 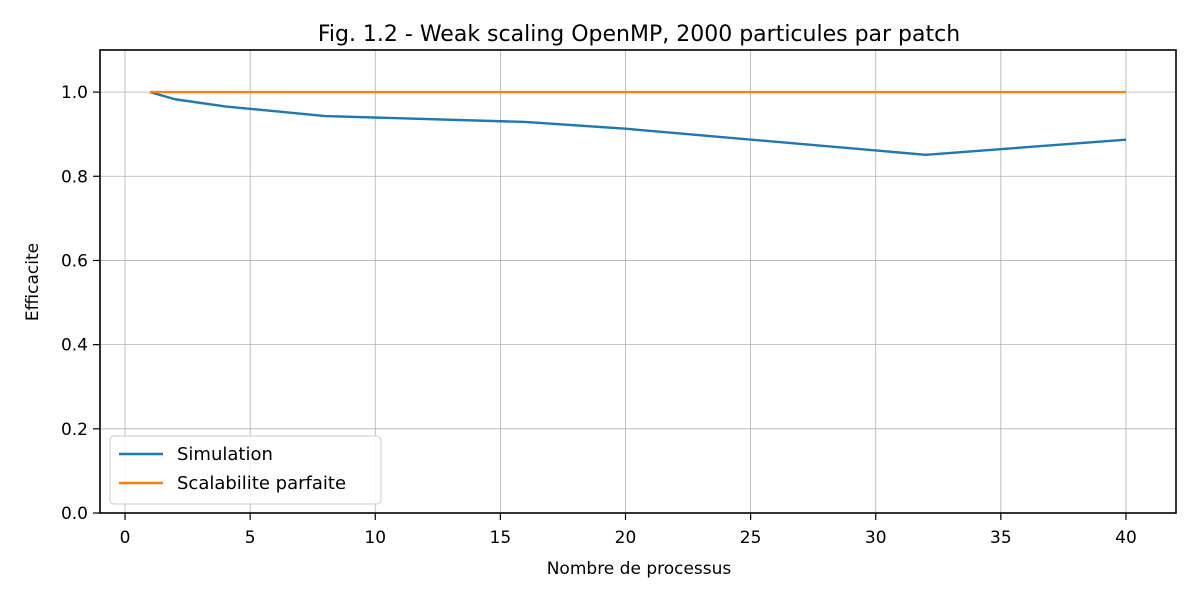 I want to click on legend-label: Scalabilite parfaite, so click(x=261, y=483).